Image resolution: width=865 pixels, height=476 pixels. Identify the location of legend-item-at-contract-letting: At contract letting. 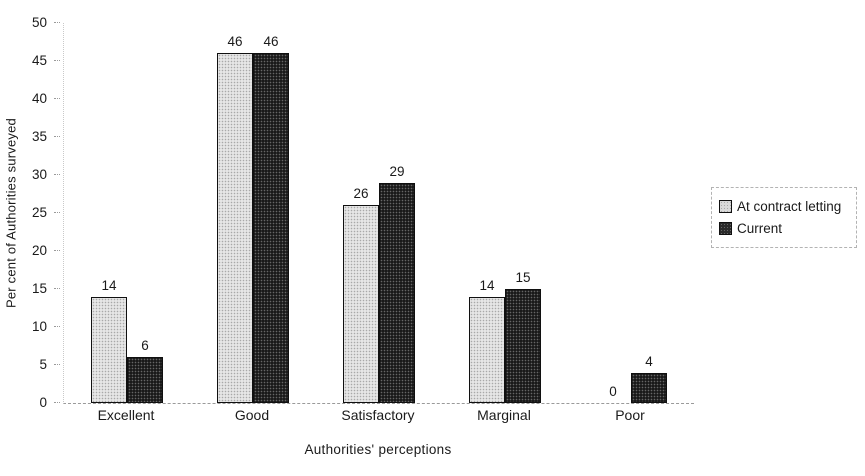
(785, 206).